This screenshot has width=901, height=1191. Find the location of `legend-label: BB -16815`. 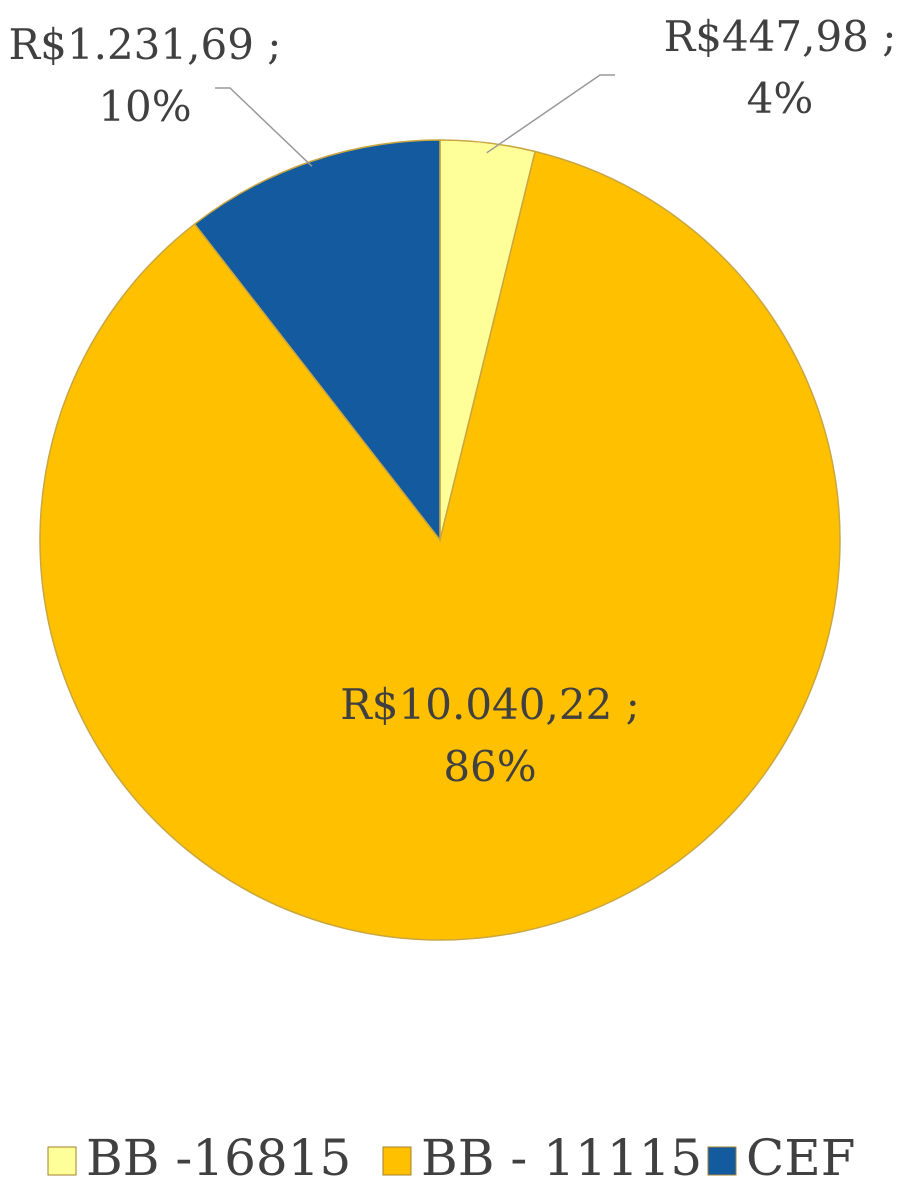

legend-label: BB -16815 is located at coordinates (218, 1158).